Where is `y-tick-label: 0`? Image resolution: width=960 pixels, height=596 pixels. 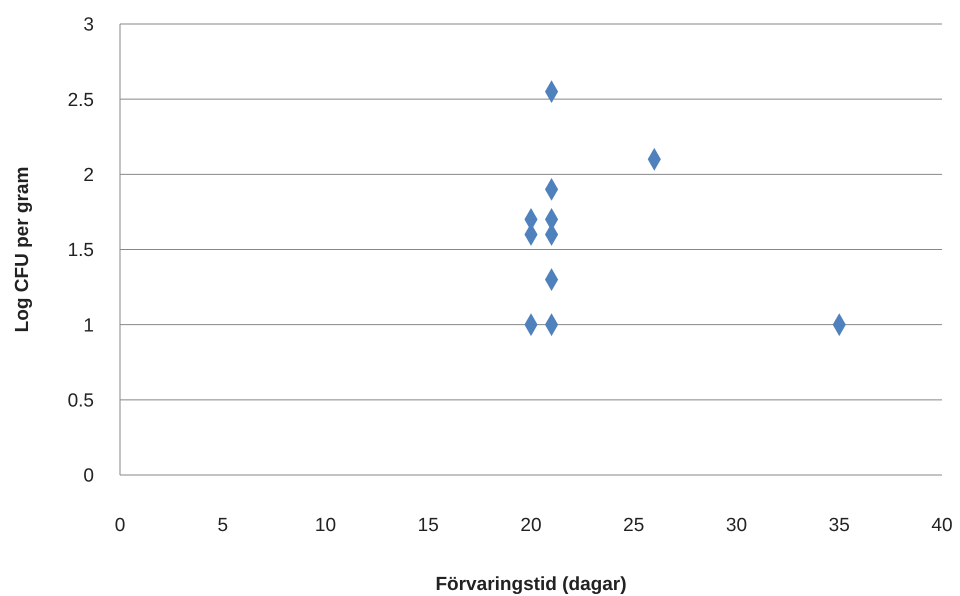
y-tick-label: 0 is located at coordinates (88, 476).